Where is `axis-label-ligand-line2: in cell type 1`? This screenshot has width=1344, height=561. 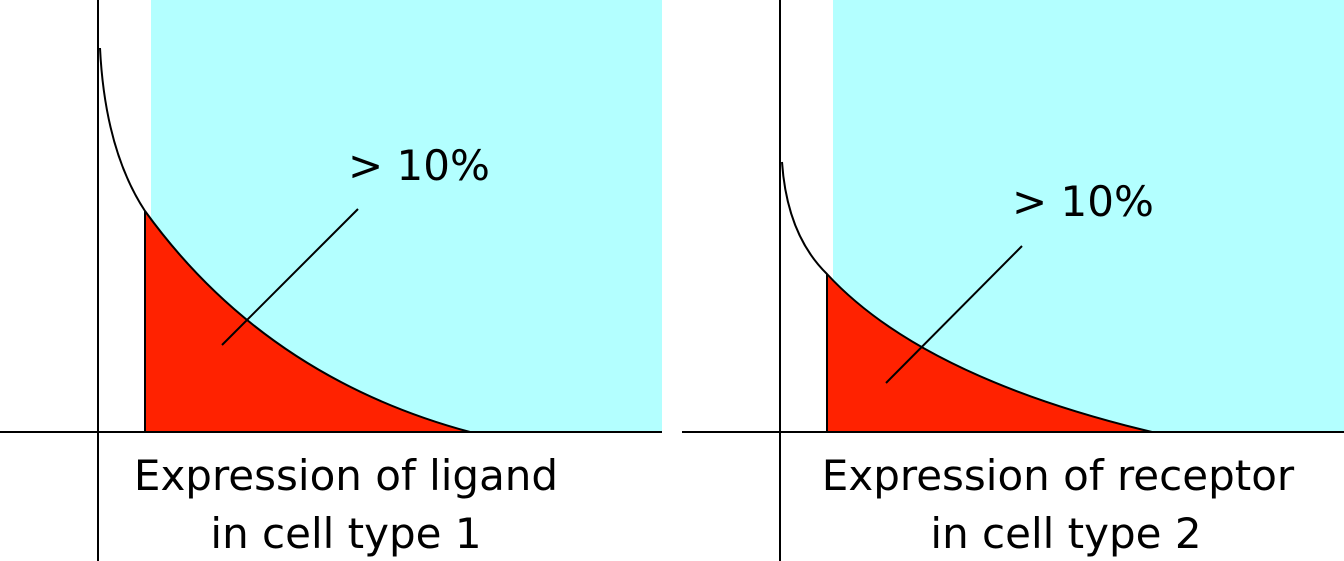 axis-label-ligand-line2: in cell type 1 is located at coordinates (345, 533).